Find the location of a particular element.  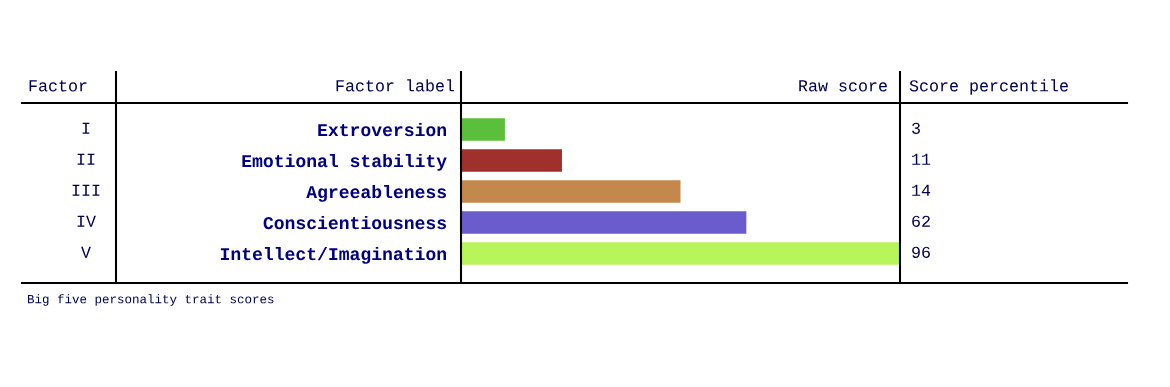

y-tick-label: Agreeableness is located at coordinates (376, 193).